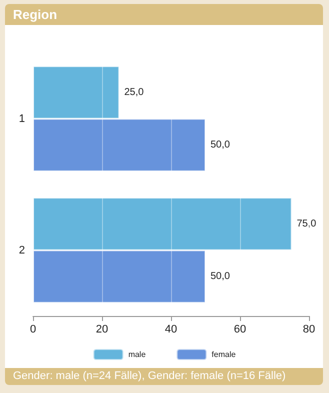 The width and height of the screenshot is (329, 393). Describe the element at coordinates (21, 250) in the screenshot. I see `y-tick-label: 2` at that location.